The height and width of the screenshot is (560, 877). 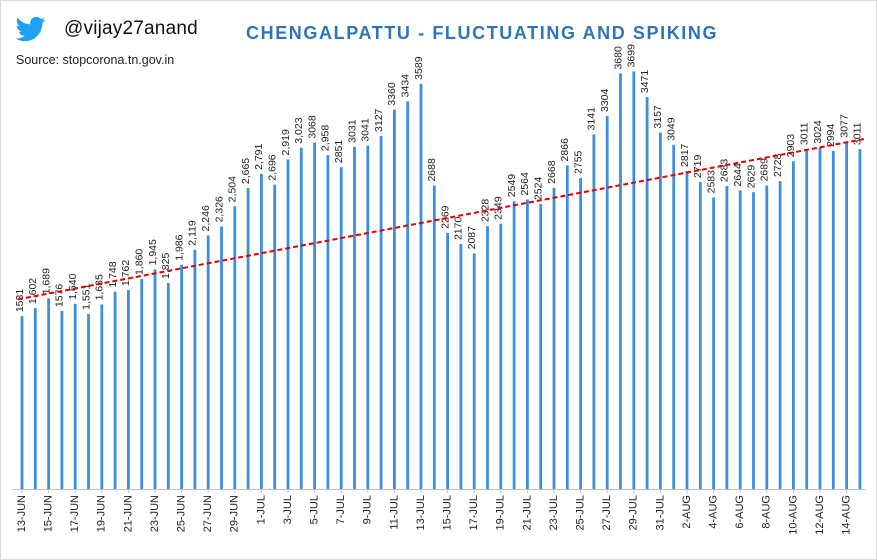 I want to click on x-tick-label: 8-AUG, so click(x=767, y=512).